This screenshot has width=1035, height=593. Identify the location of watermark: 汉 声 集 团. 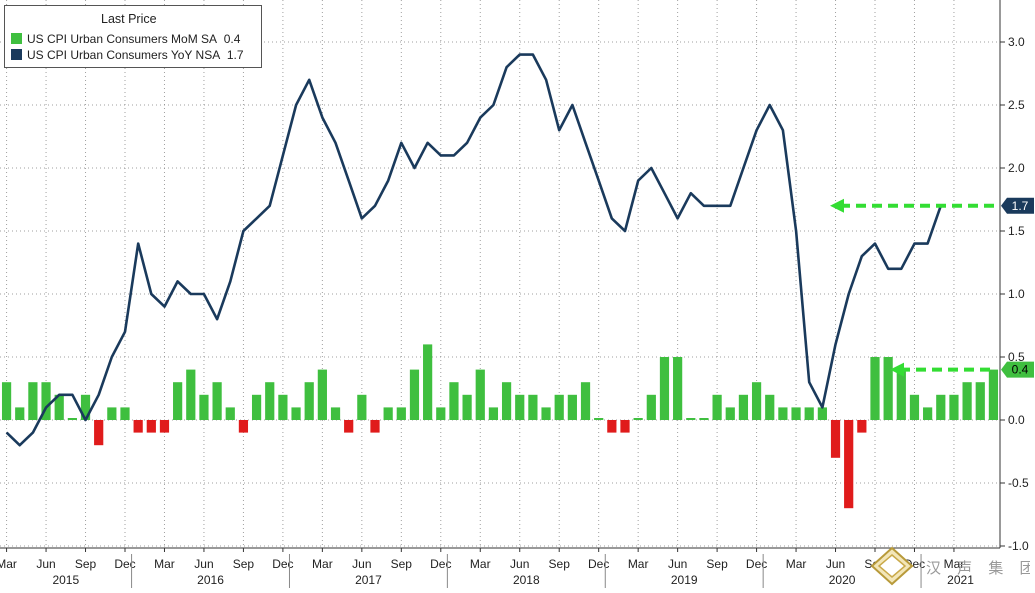
(952, 566).